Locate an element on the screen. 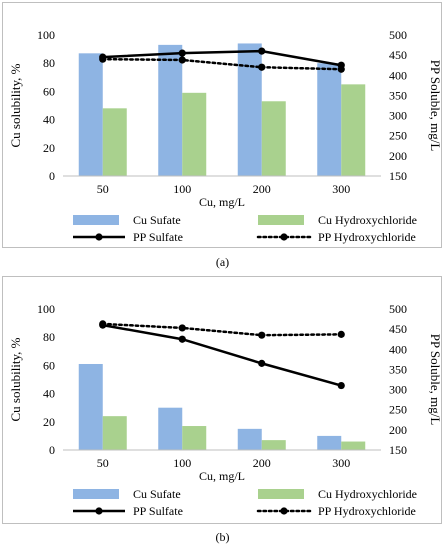  panel-label-a: (a) is located at coordinates (222, 262).